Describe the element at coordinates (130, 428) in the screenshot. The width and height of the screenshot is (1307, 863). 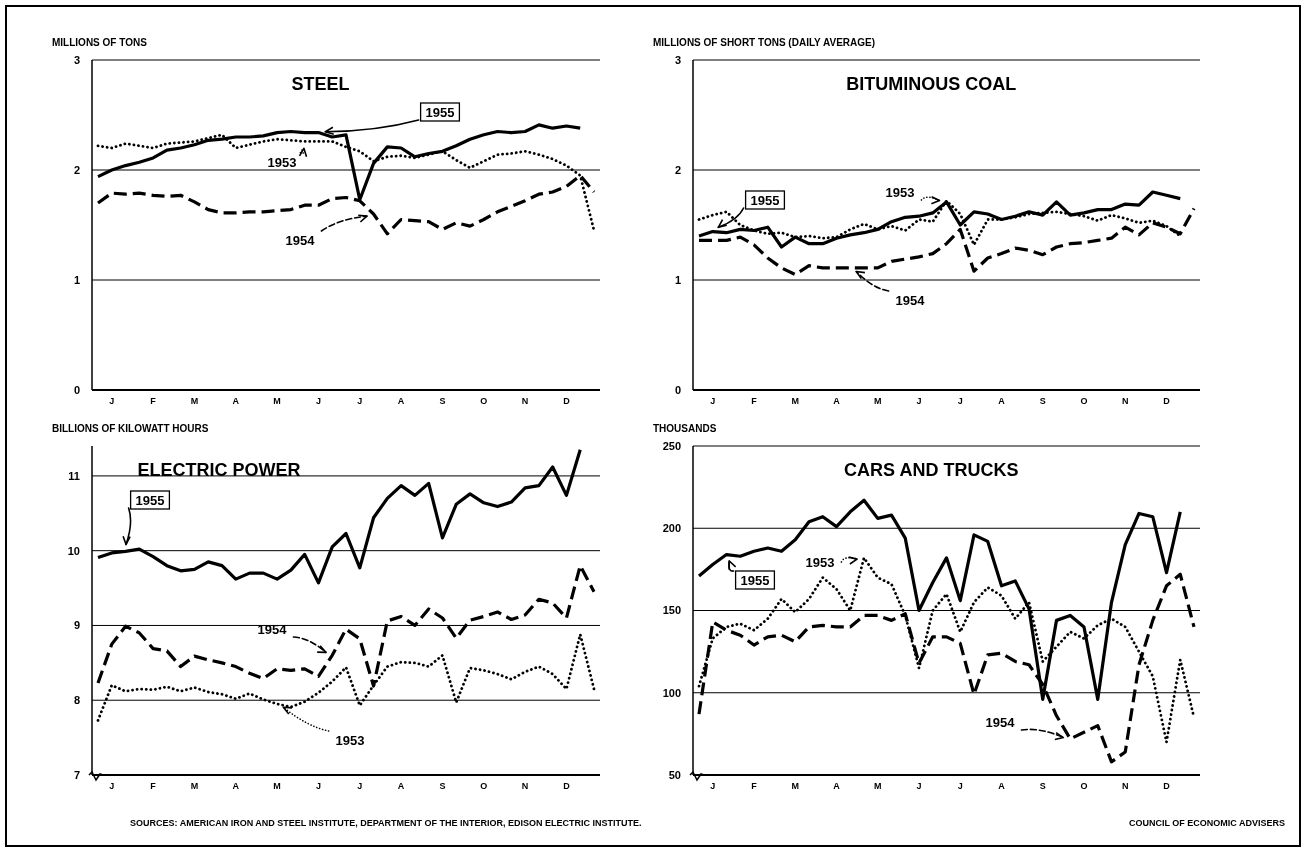
I see `y-axis-title: BILLIONS OF KILOWATT HOURS` at that location.